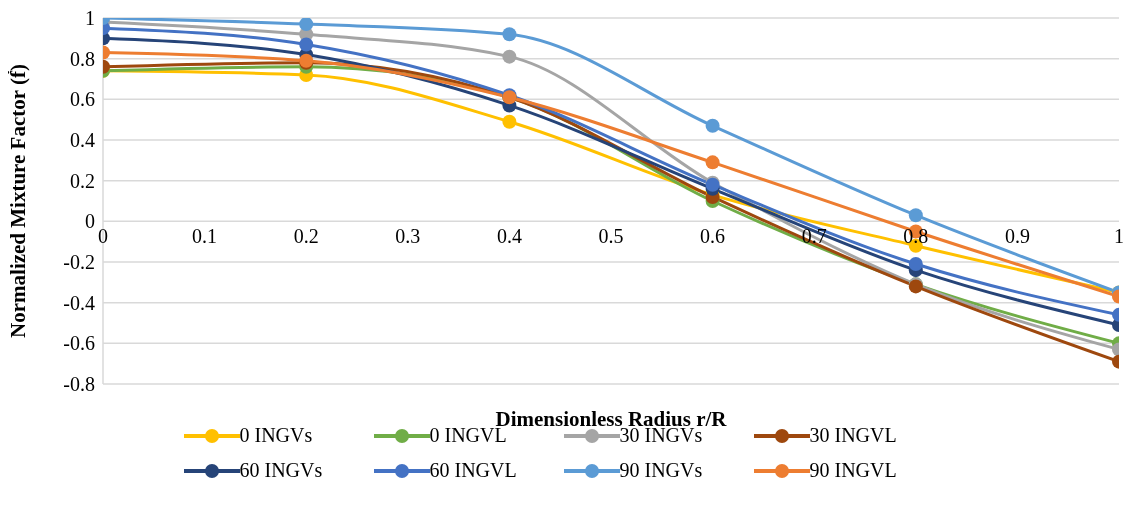 The width and height of the screenshot is (1141, 532). What do you see at coordinates (473, 470) in the screenshot?
I see `legend-label: 60 INGVL` at bounding box center [473, 470].